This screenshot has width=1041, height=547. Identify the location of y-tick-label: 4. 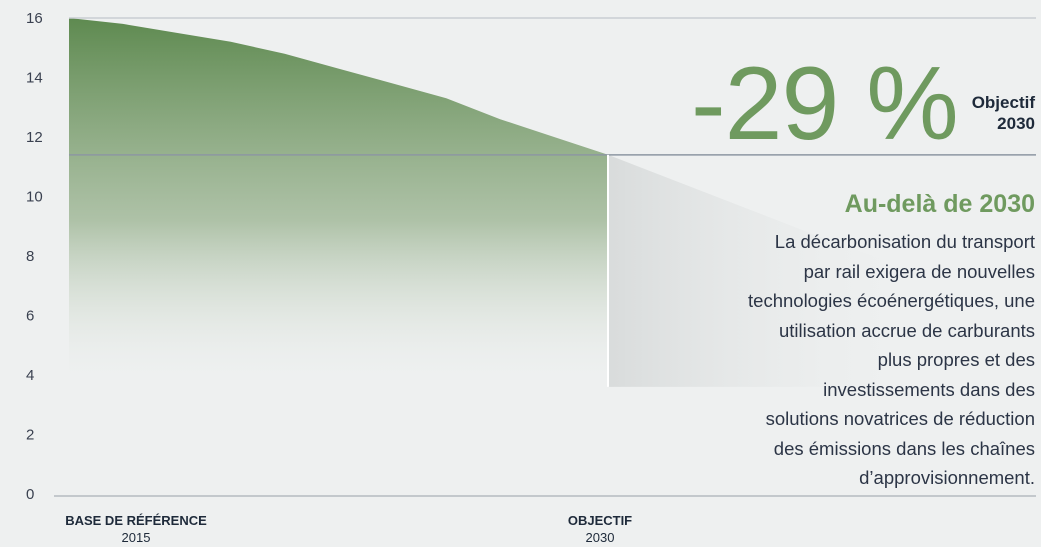
(30, 375).